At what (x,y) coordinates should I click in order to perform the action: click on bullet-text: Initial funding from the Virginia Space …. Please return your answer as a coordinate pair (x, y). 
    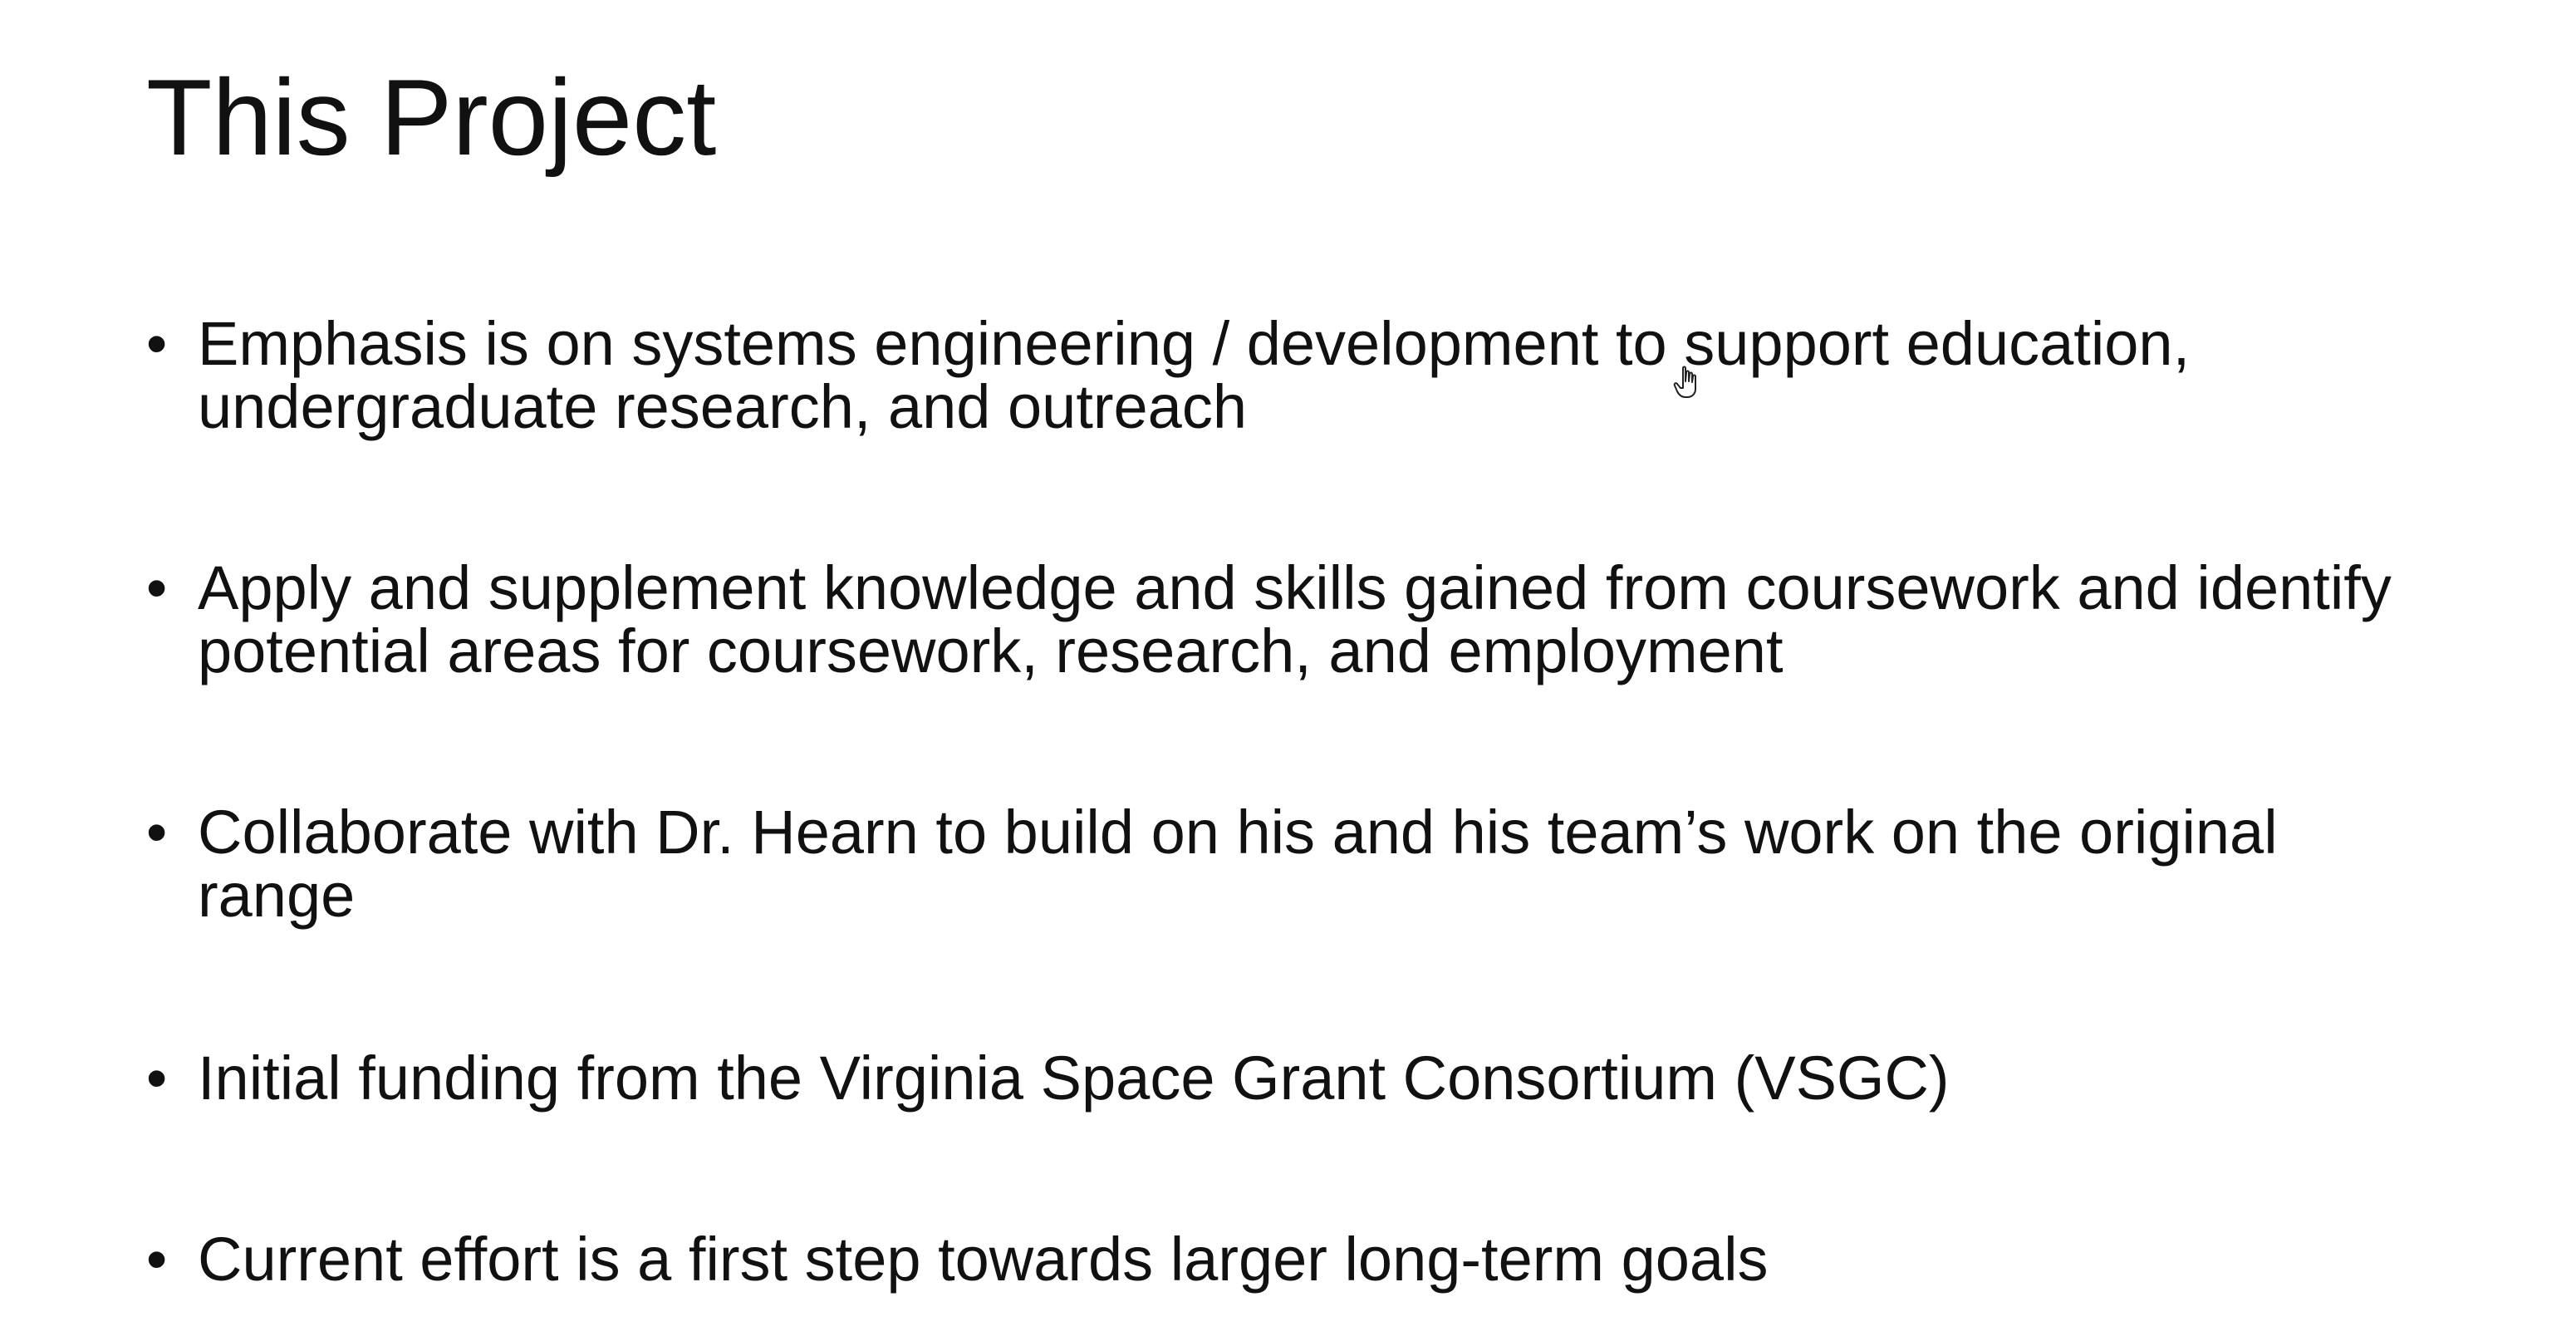
    Looking at the image, I should click on (1074, 1078).